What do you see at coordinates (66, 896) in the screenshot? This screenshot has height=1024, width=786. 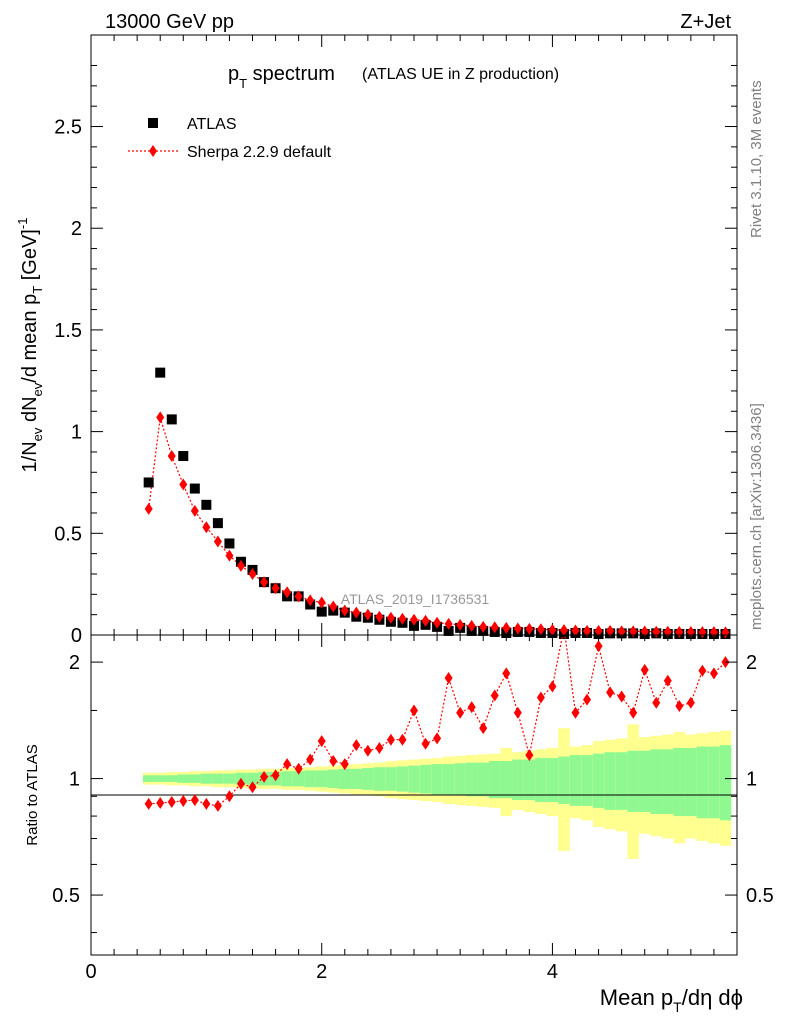 I see `ratio-y-tick-label-left: 0.5` at bounding box center [66, 896].